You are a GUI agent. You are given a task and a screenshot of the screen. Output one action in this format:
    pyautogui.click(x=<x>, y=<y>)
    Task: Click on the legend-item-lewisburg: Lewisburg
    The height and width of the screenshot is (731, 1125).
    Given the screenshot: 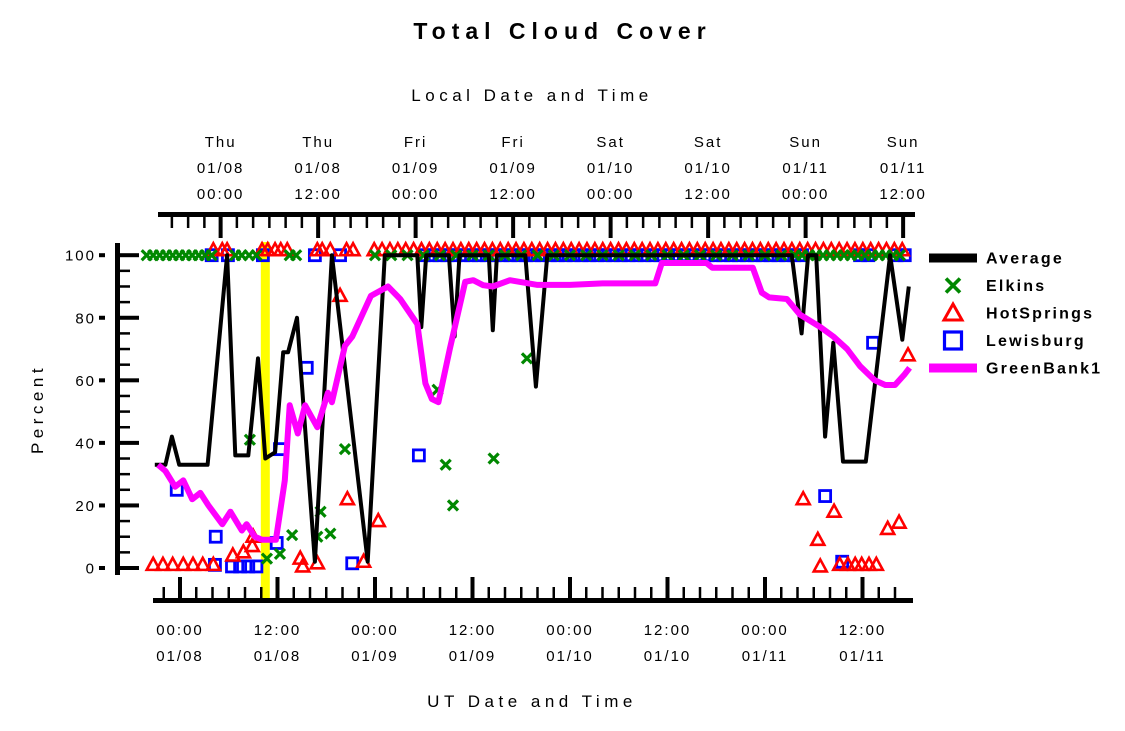 What is the action you would take?
    pyautogui.click(x=1014, y=340)
    